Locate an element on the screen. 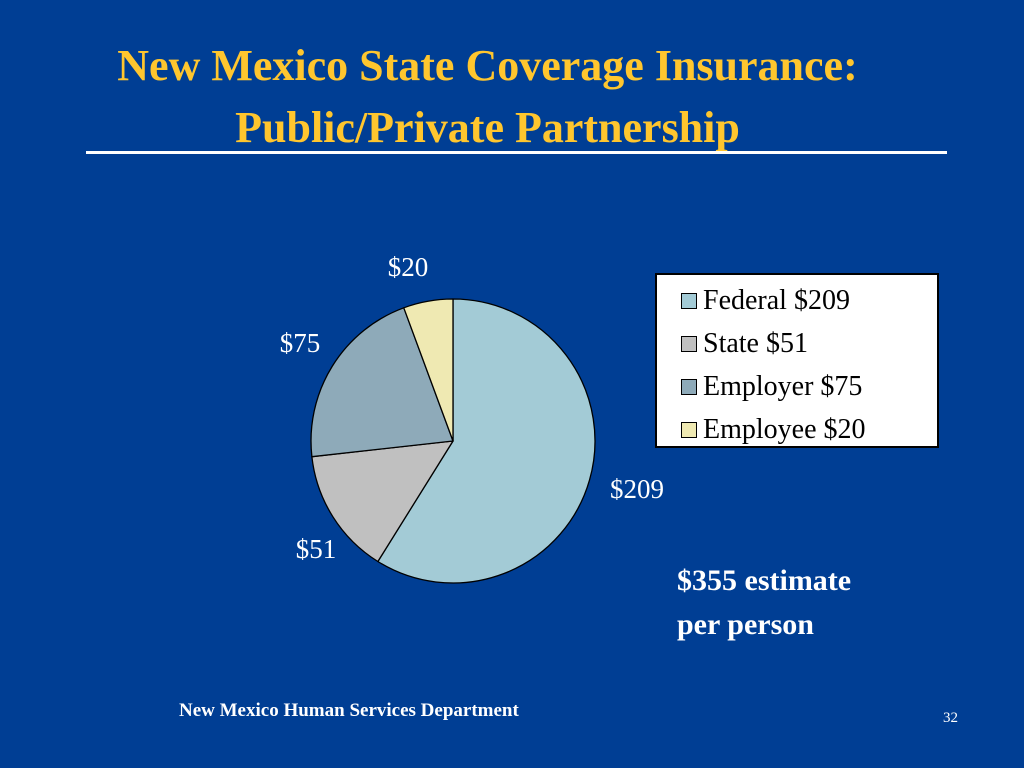  legend-item-state: State $51 is located at coordinates (797, 343).